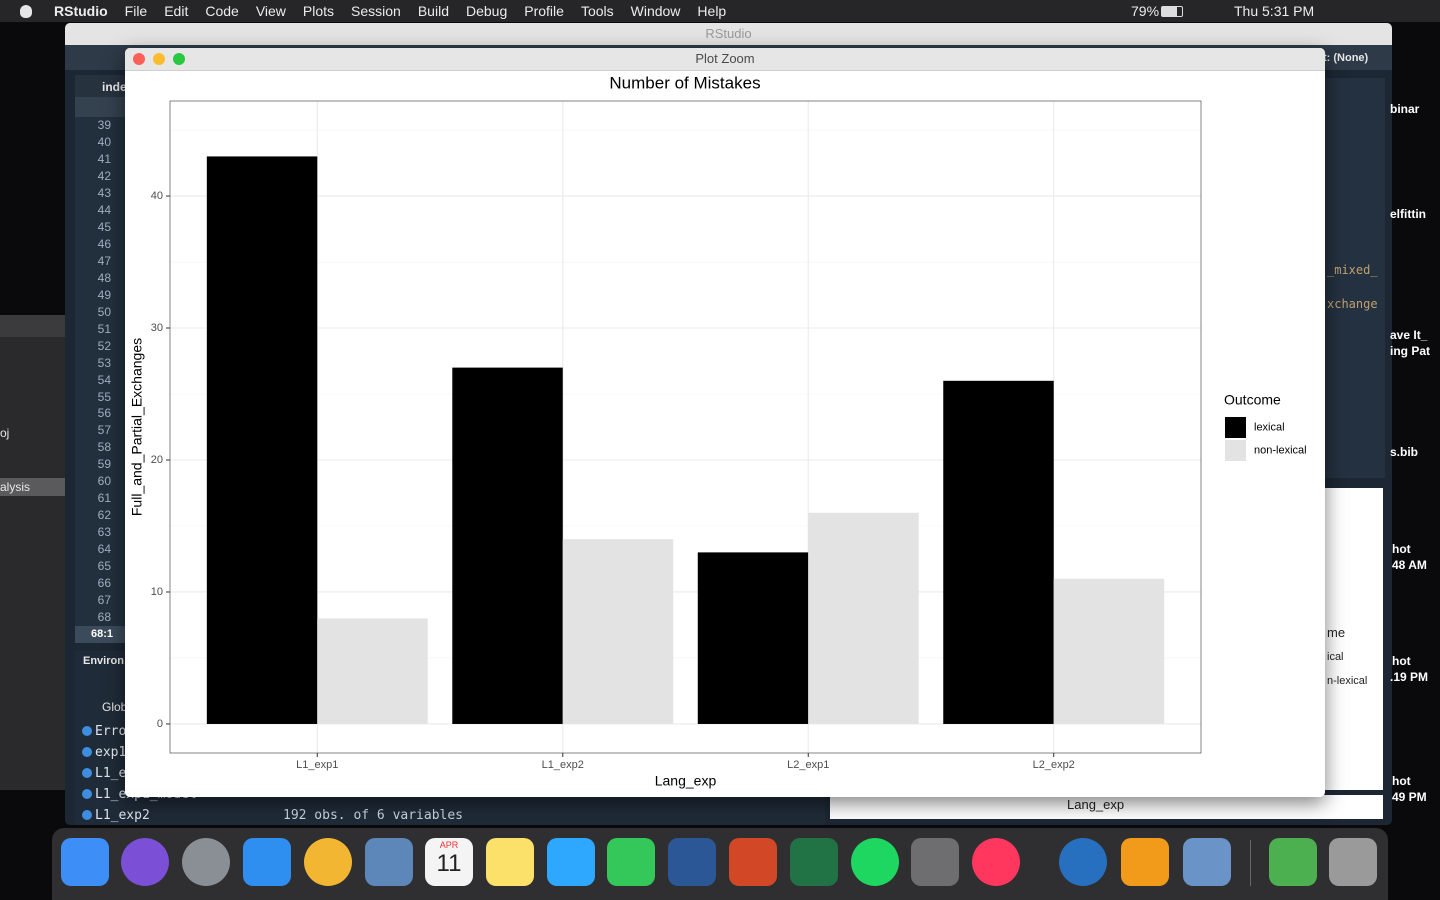 The height and width of the screenshot is (900, 1440). I want to click on desktop-label: .19 PM, so click(1409, 677).